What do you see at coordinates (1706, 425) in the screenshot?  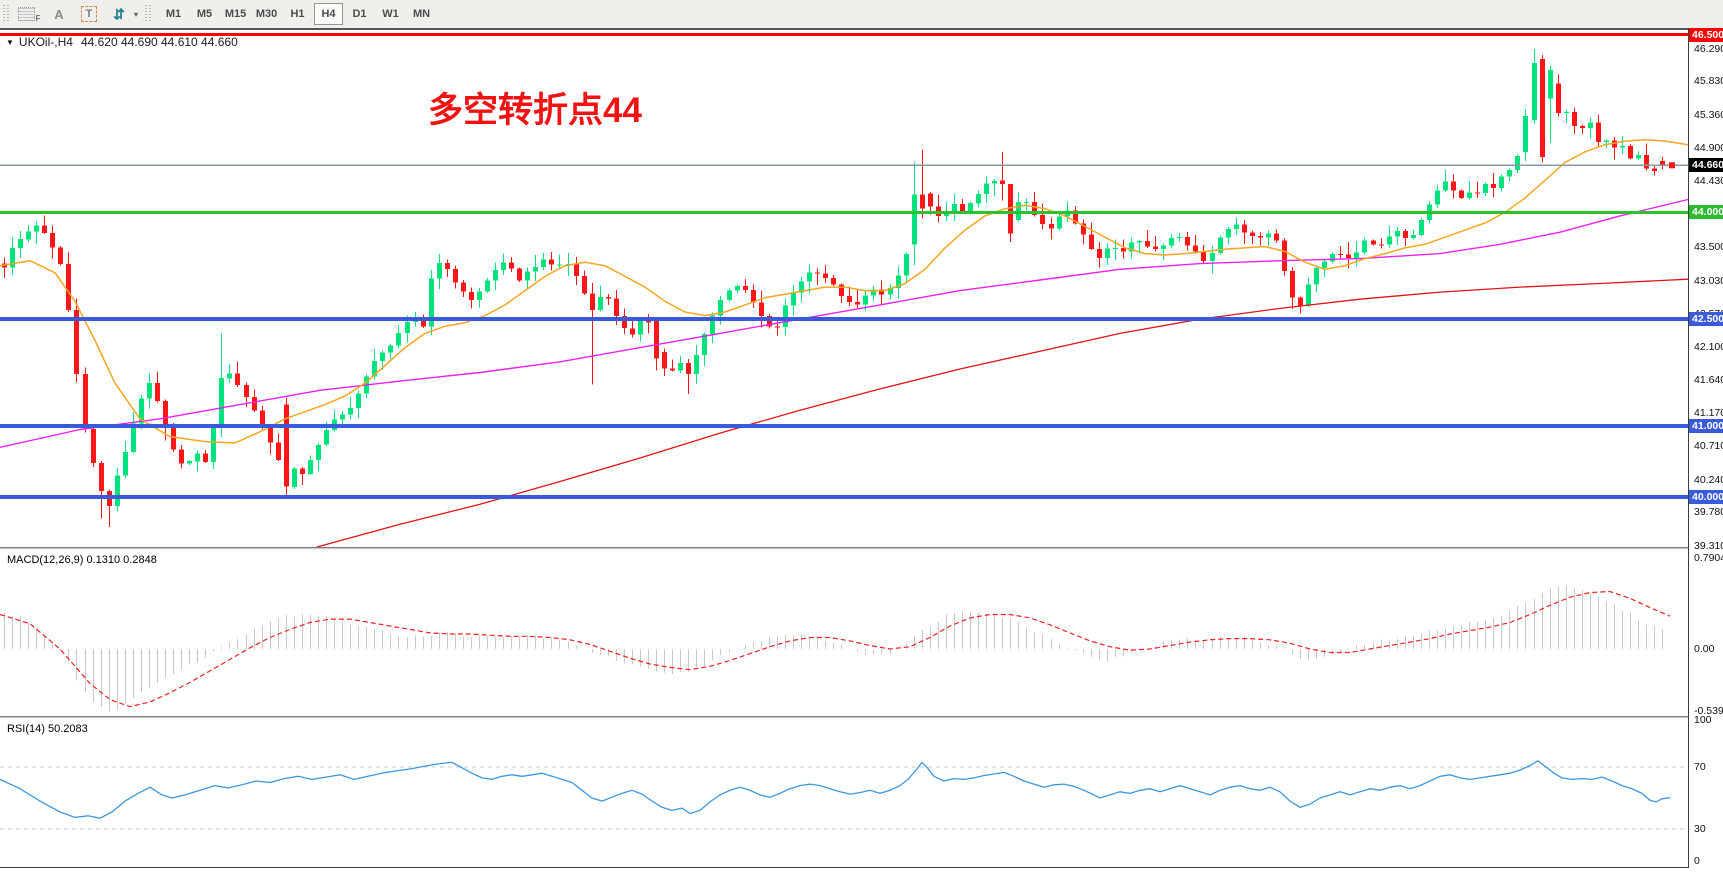 I see `price-axis-label-41.000: 41.000` at bounding box center [1706, 425].